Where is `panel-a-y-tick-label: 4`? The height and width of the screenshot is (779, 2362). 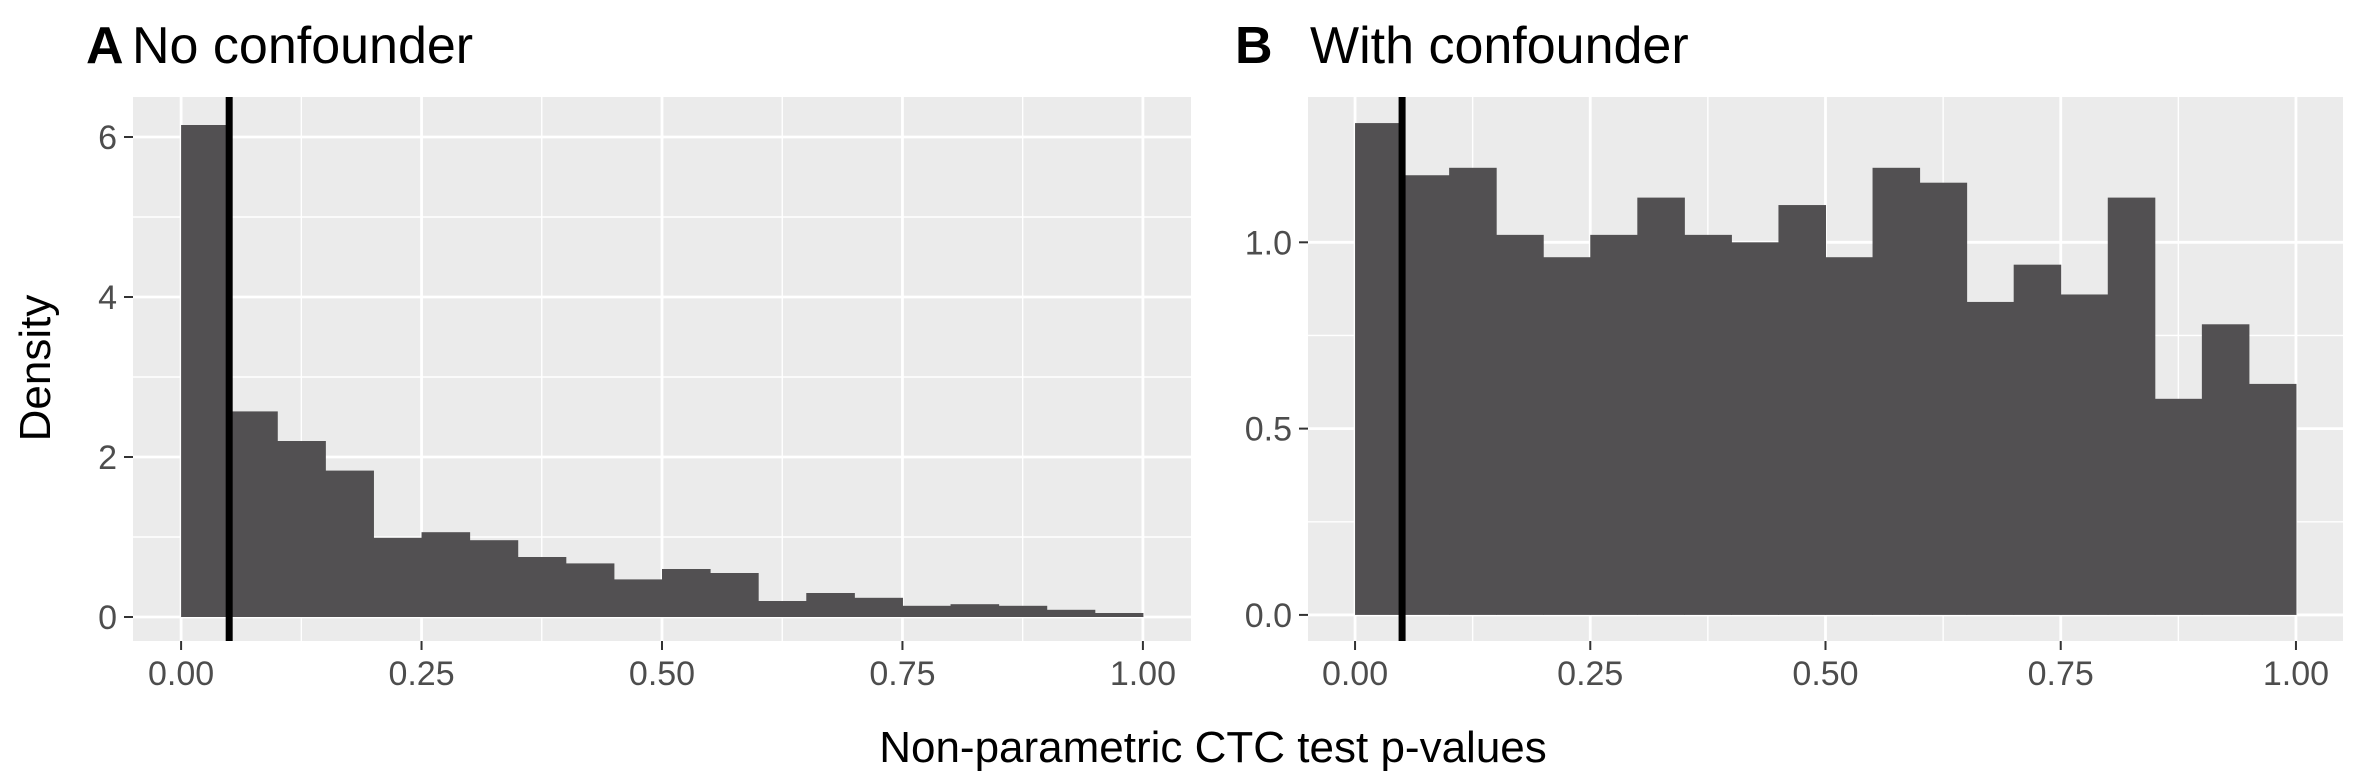 panel-a-y-tick-label: 4 is located at coordinates (107, 298).